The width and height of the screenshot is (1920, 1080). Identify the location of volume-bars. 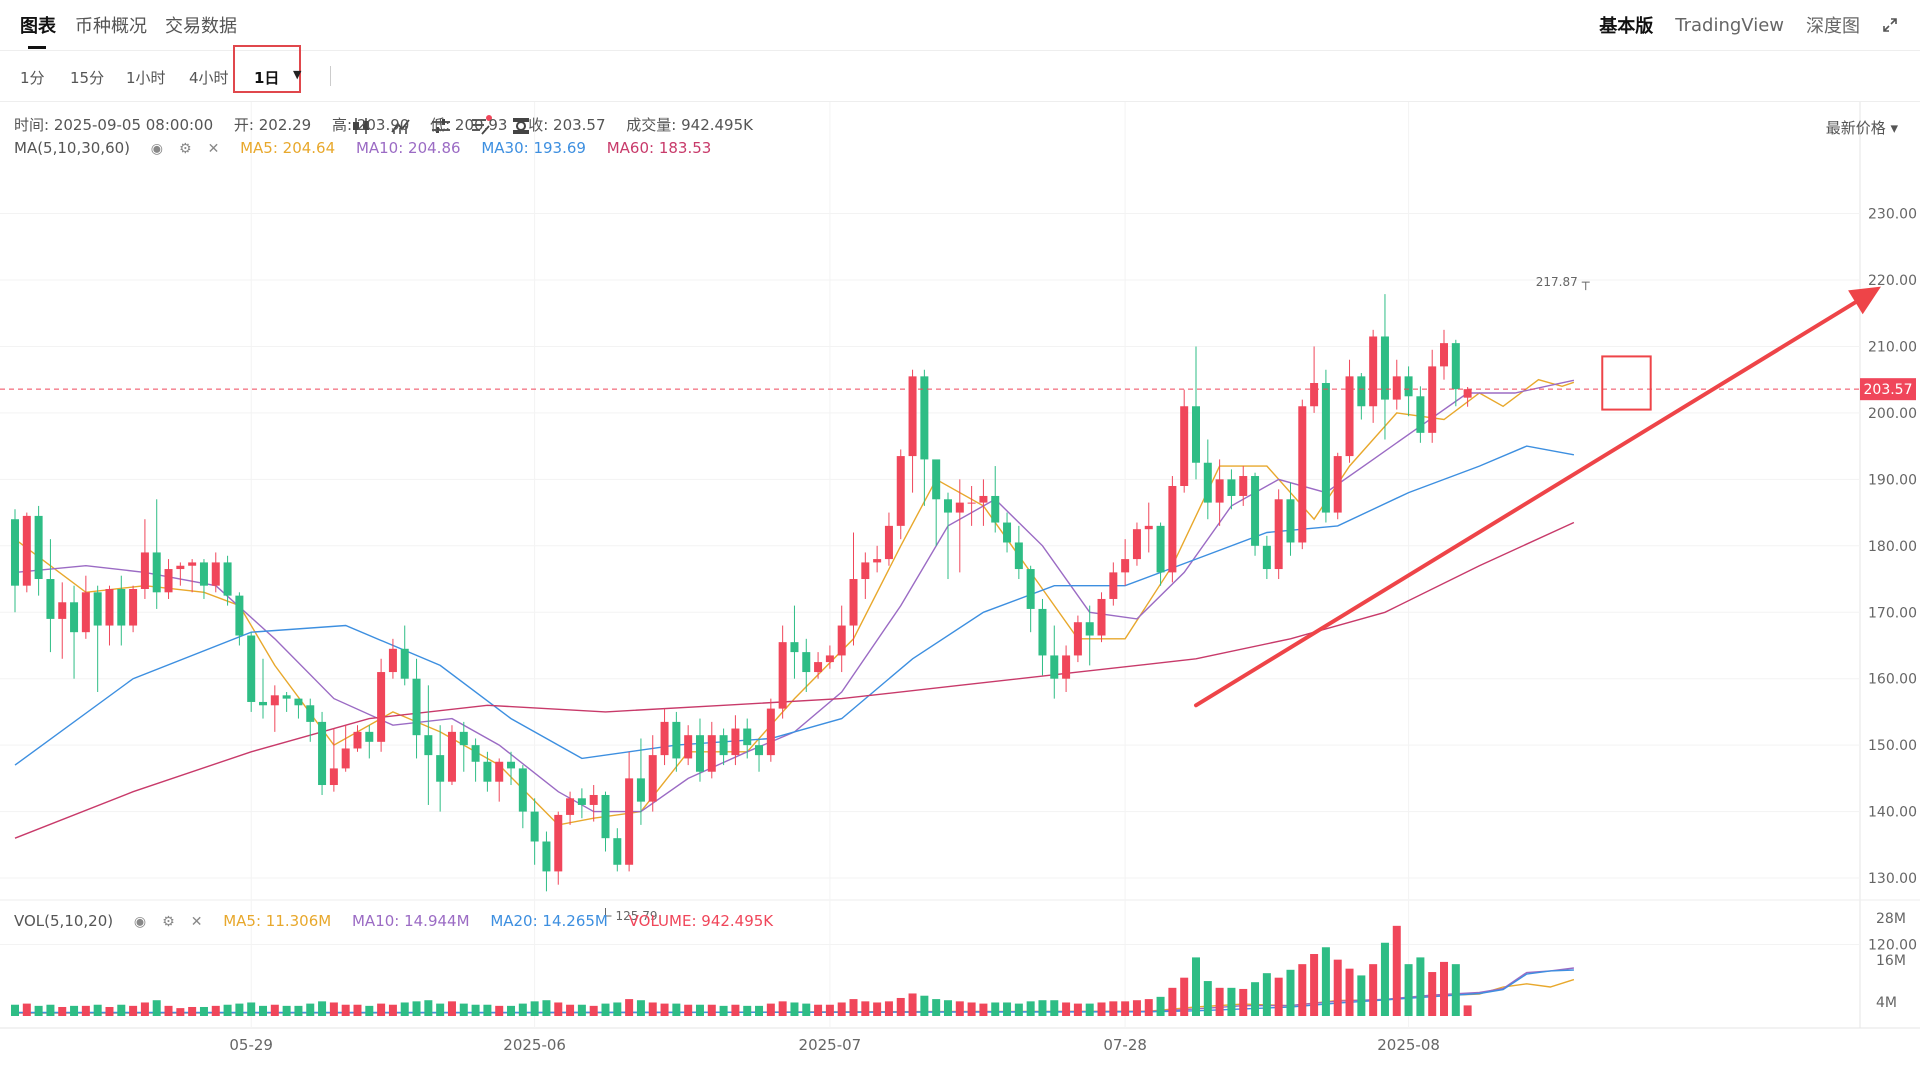
(741, 970).